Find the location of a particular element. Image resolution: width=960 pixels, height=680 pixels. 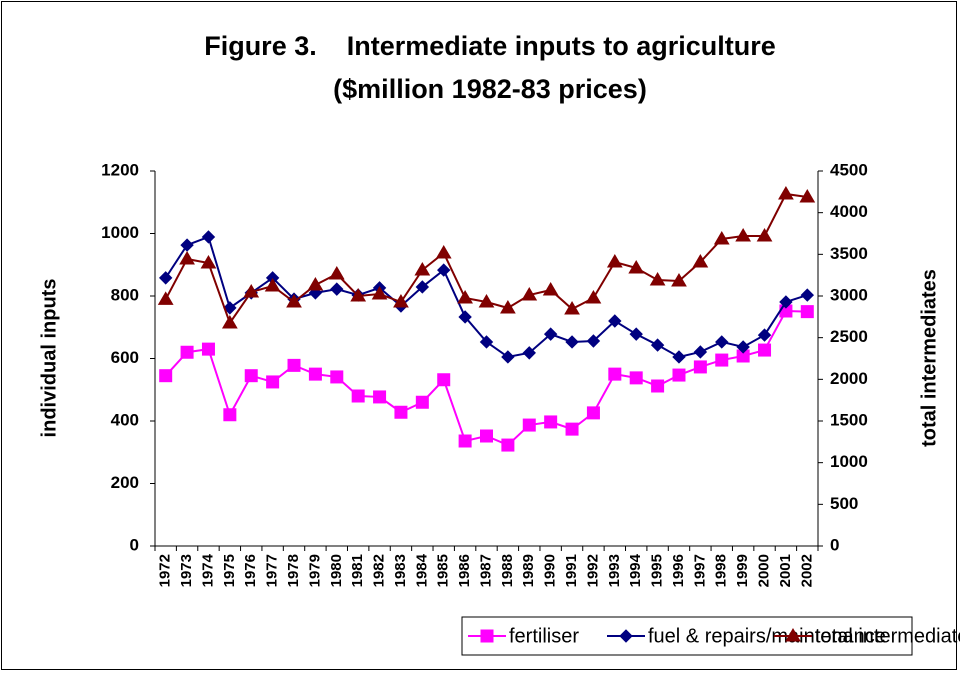

x-tick-label: 1990 is located at coordinates (550, 570).